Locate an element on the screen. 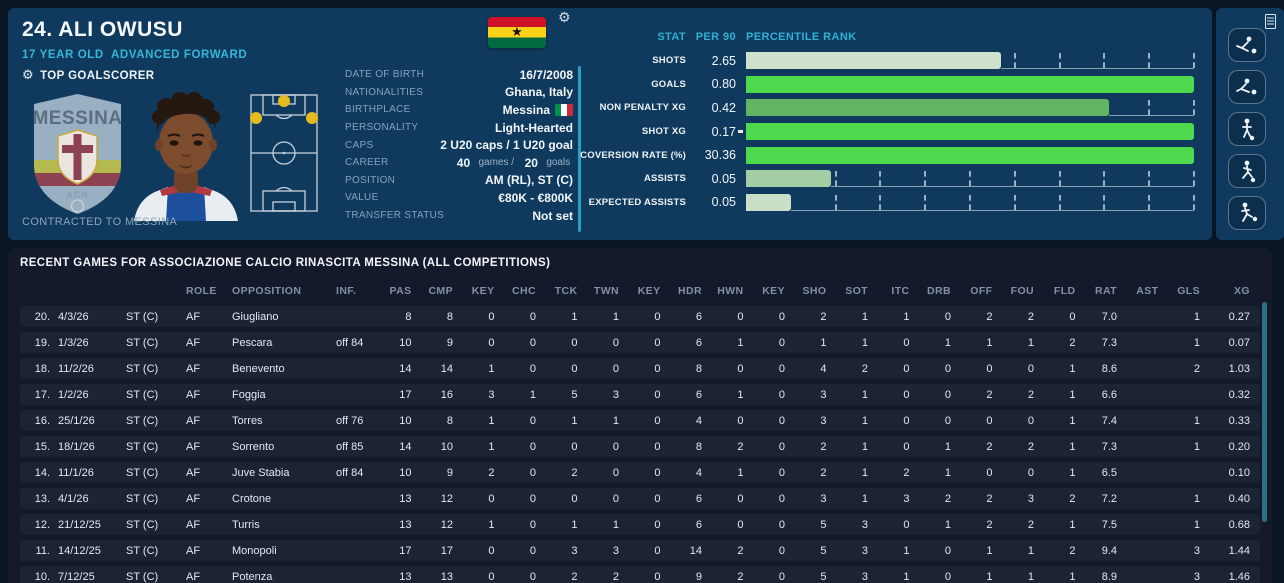 This screenshot has height=583, width=1284. gear-icon: ⚙ is located at coordinates (564, 18).